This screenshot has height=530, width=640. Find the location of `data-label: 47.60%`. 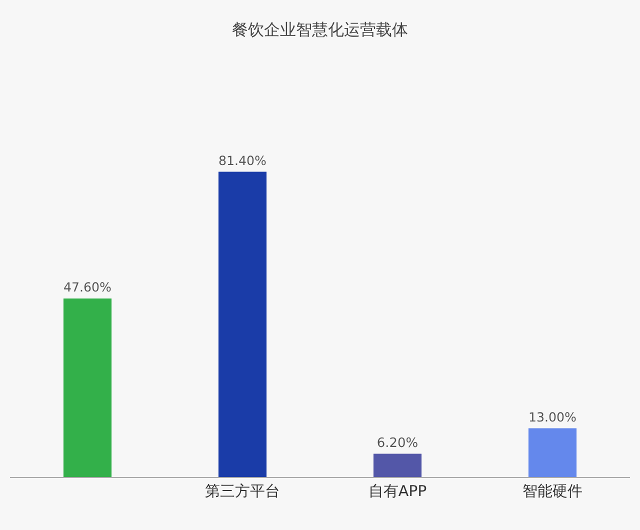

data-label: 47.60% is located at coordinates (87, 287).